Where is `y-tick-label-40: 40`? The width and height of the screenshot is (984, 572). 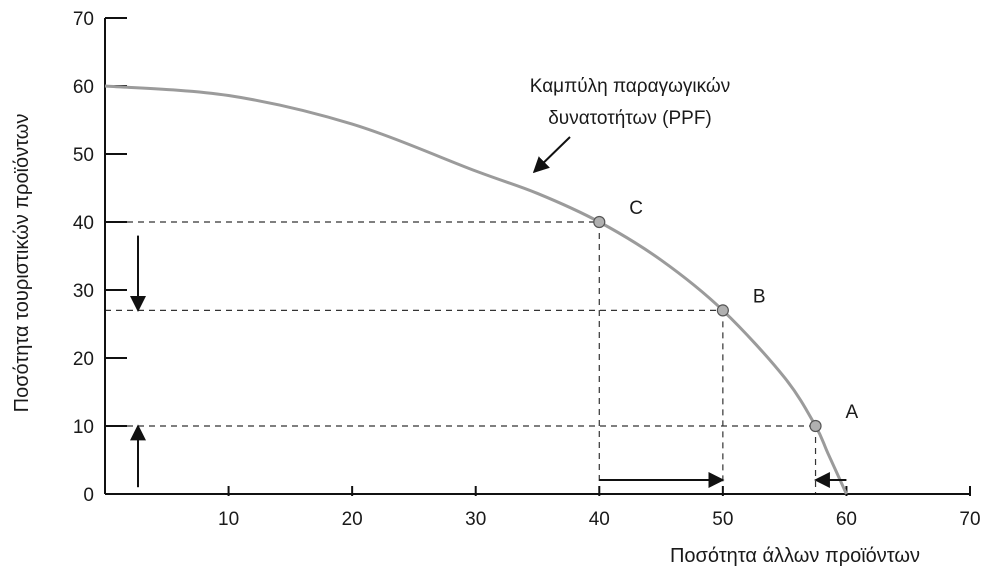
y-tick-label-40: 40 is located at coordinates (83, 223).